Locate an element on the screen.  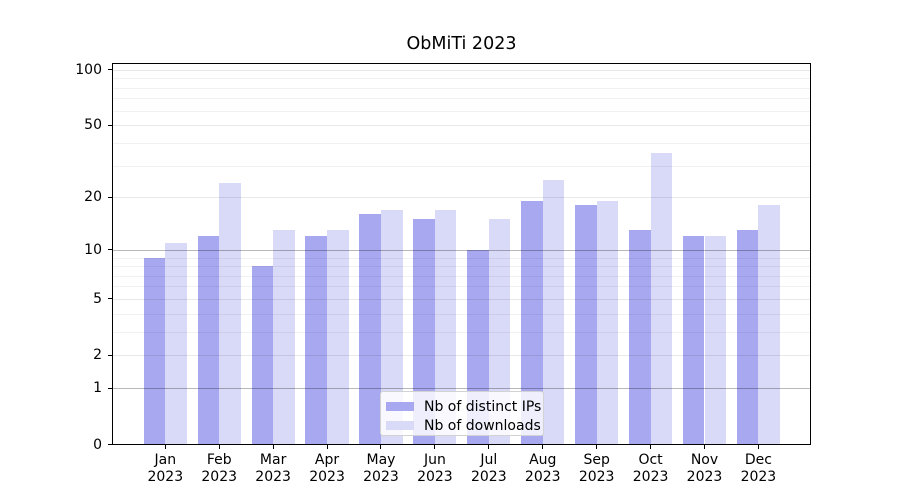
legend-item-downloads: Nb of downloads is located at coordinates (464, 425).